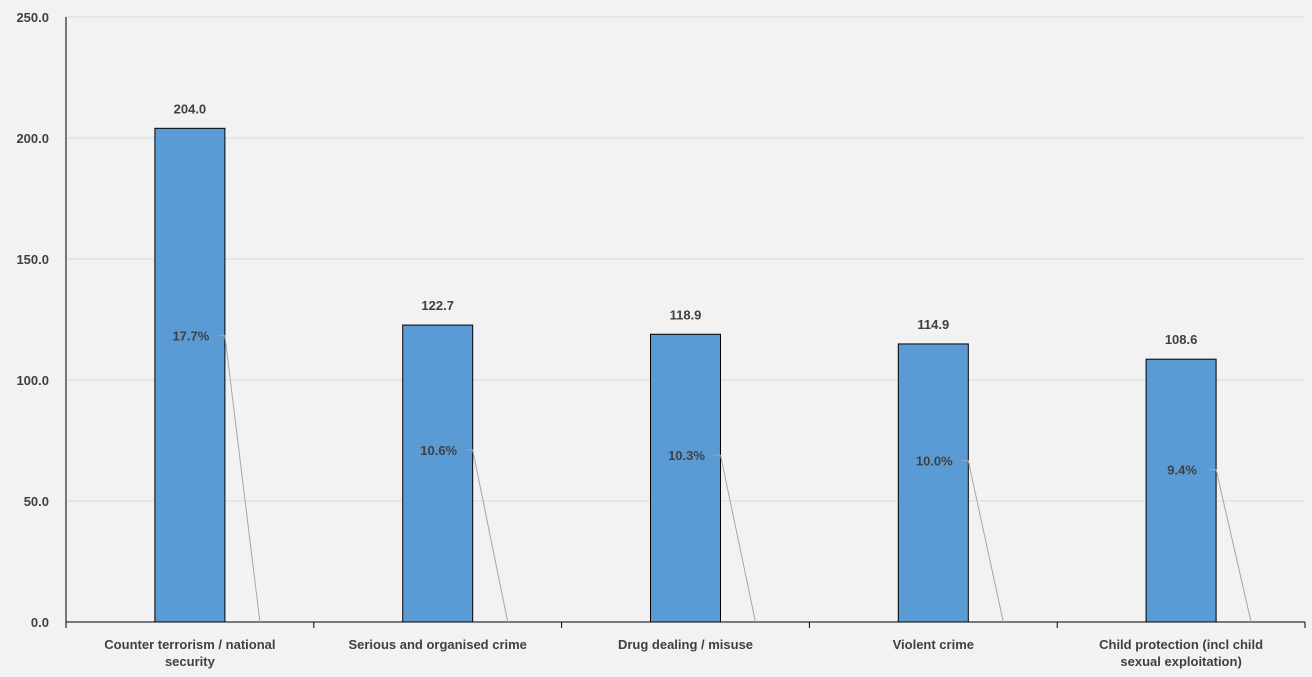 The image size is (1312, 677). Describe the element at coordinates (32, 138) in the screenshot. I see `y-tick-label: 200.0` at that location.